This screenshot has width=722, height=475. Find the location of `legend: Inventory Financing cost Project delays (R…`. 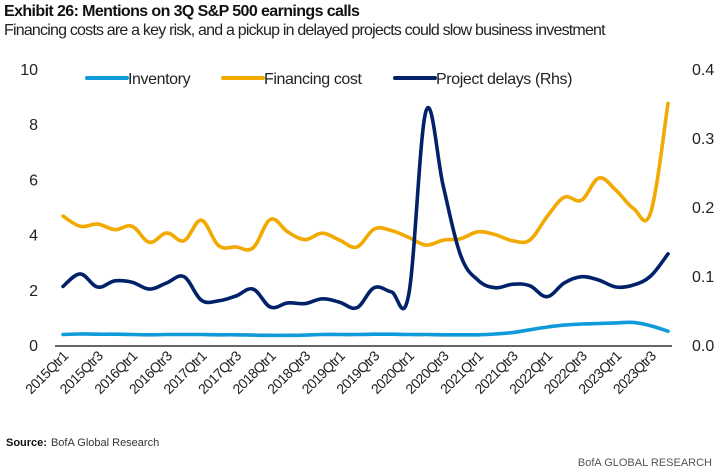

legend: Inventory Financing cost Project delays (R… is located at coordinates (329, 79).